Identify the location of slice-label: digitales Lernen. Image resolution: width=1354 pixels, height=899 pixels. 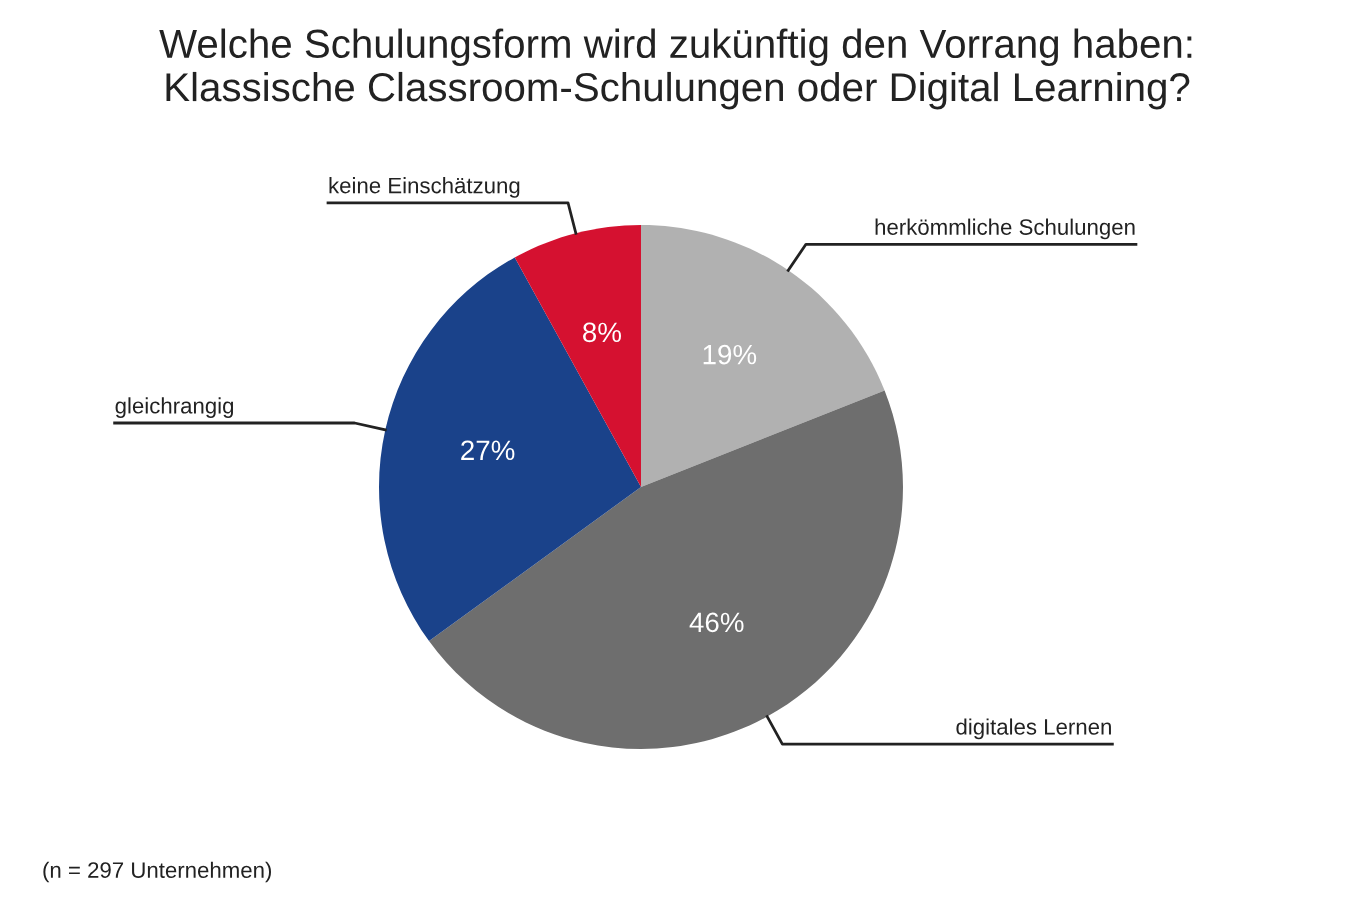
(1033, 729).